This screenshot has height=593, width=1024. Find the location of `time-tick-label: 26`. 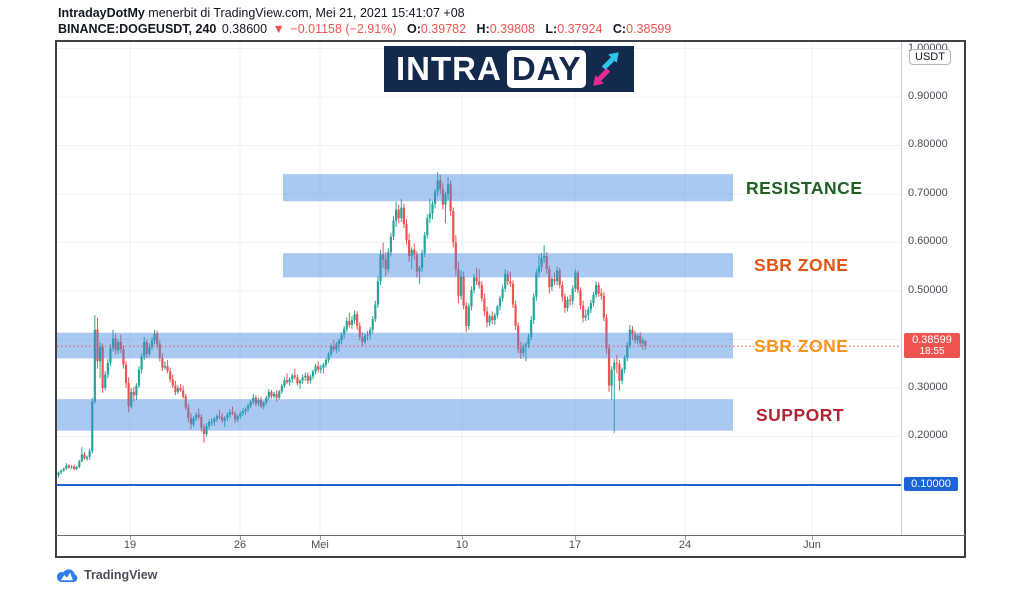

time-tick-label: 26 is located at coordinates (240, 545).